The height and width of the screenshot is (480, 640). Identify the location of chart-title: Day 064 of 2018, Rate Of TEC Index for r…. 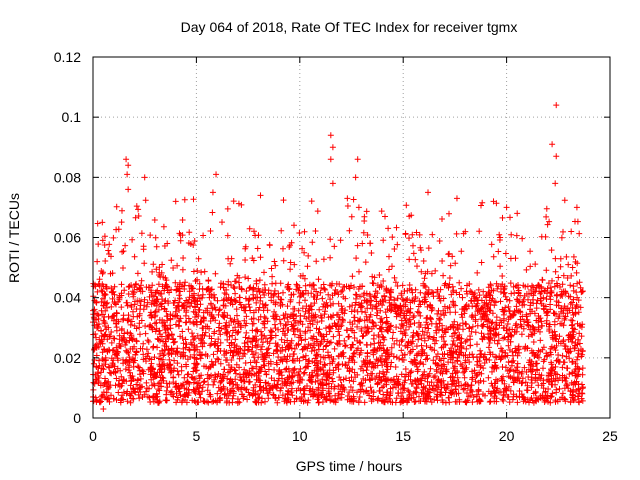
(349, 27).